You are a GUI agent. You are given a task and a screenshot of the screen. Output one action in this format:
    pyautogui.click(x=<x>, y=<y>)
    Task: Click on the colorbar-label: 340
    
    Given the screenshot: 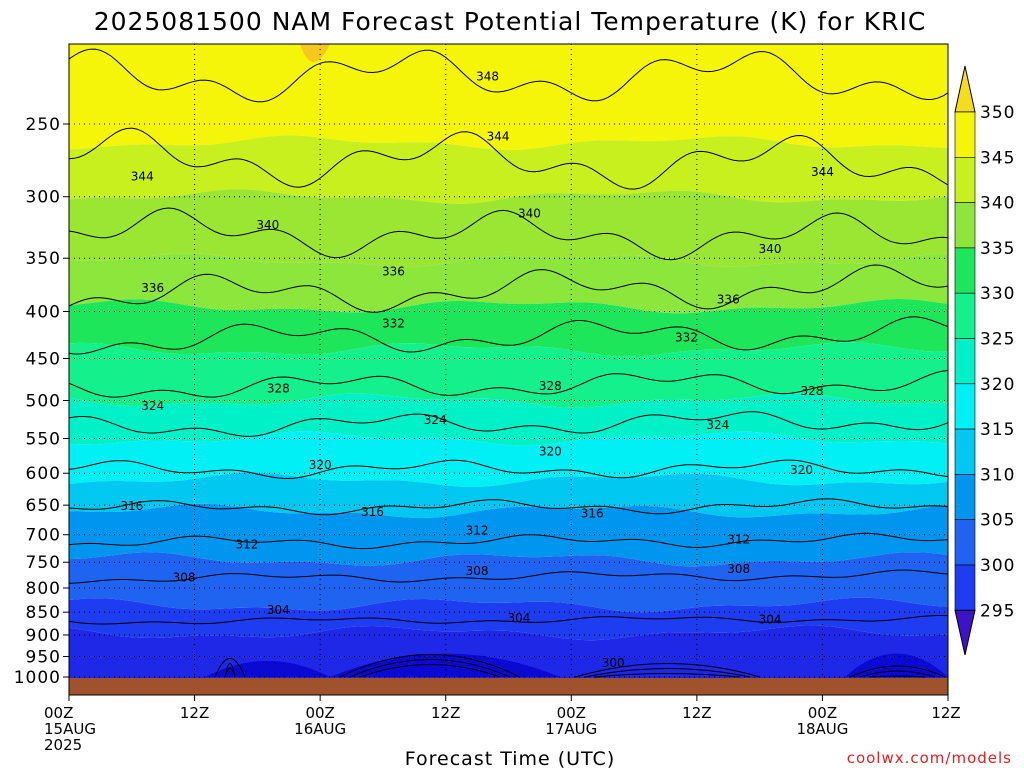 What is the action you would take?
    pyautogui.click(x=997, y=204)
    